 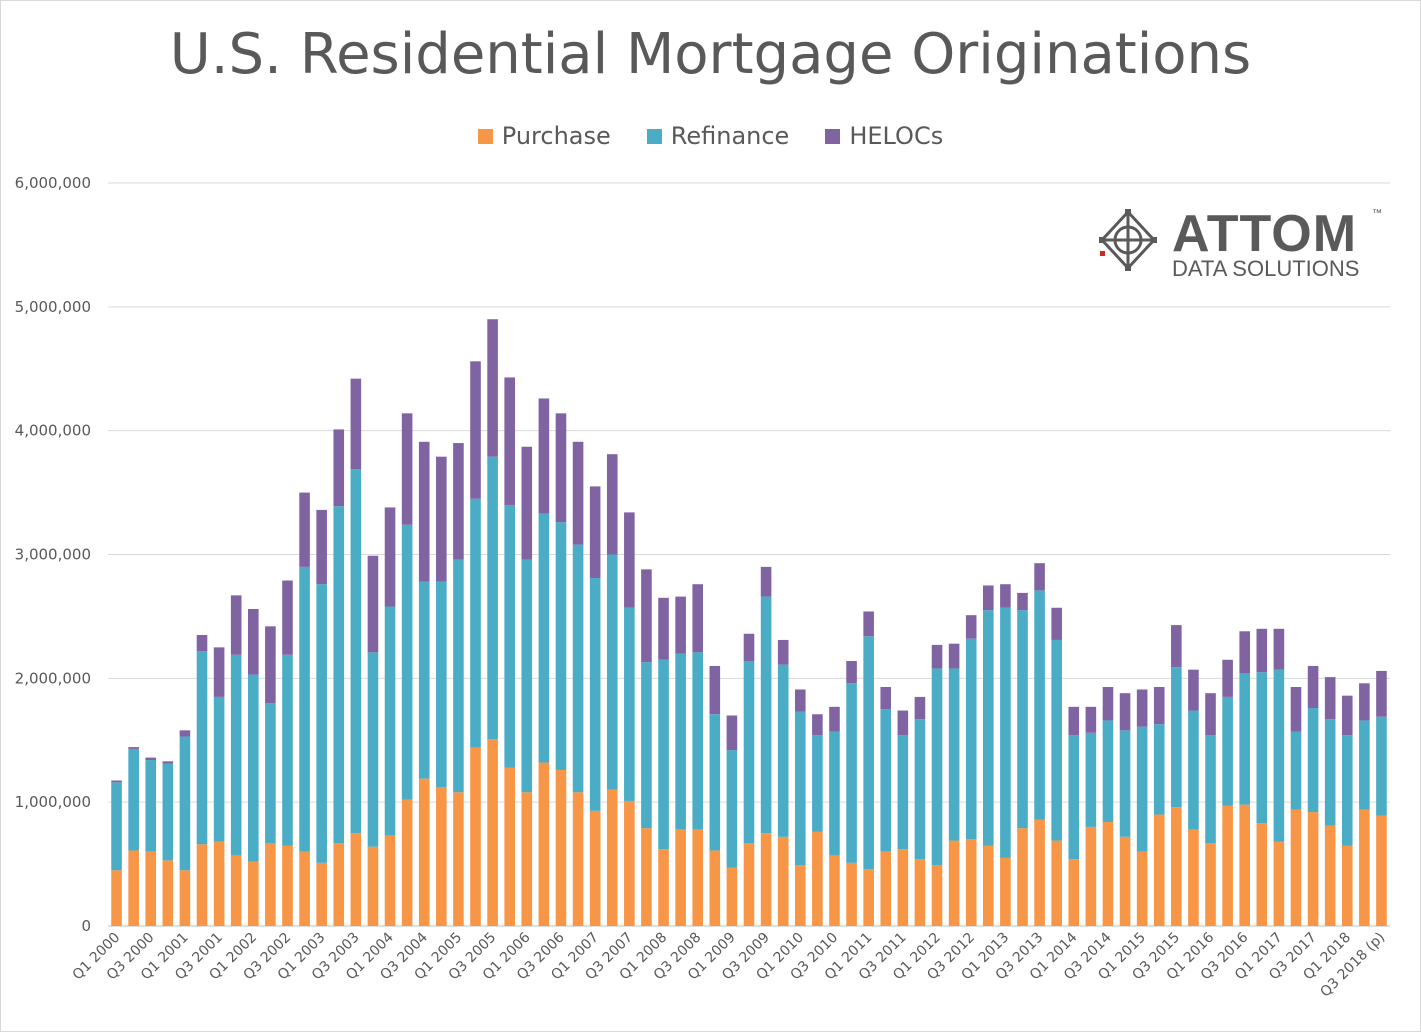 What do you see at coordinates (1128, 240) in the screenshot?
I see `attom-logo-icon` at bounding box center [1128, 240].